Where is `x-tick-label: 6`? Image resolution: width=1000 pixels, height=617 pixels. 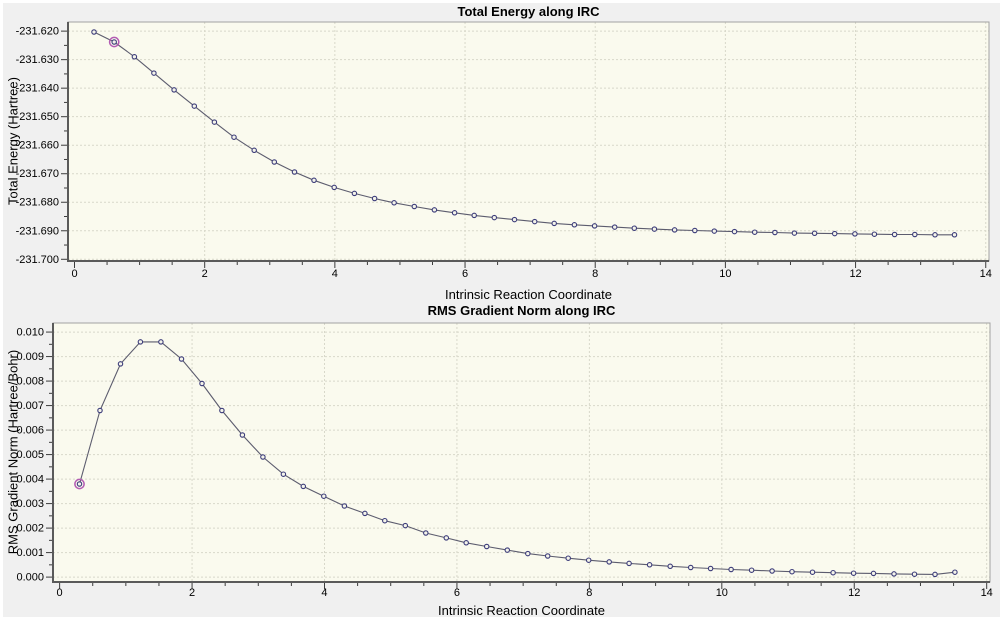 x-tick-label: 6 is located at coordinates (465, 274).